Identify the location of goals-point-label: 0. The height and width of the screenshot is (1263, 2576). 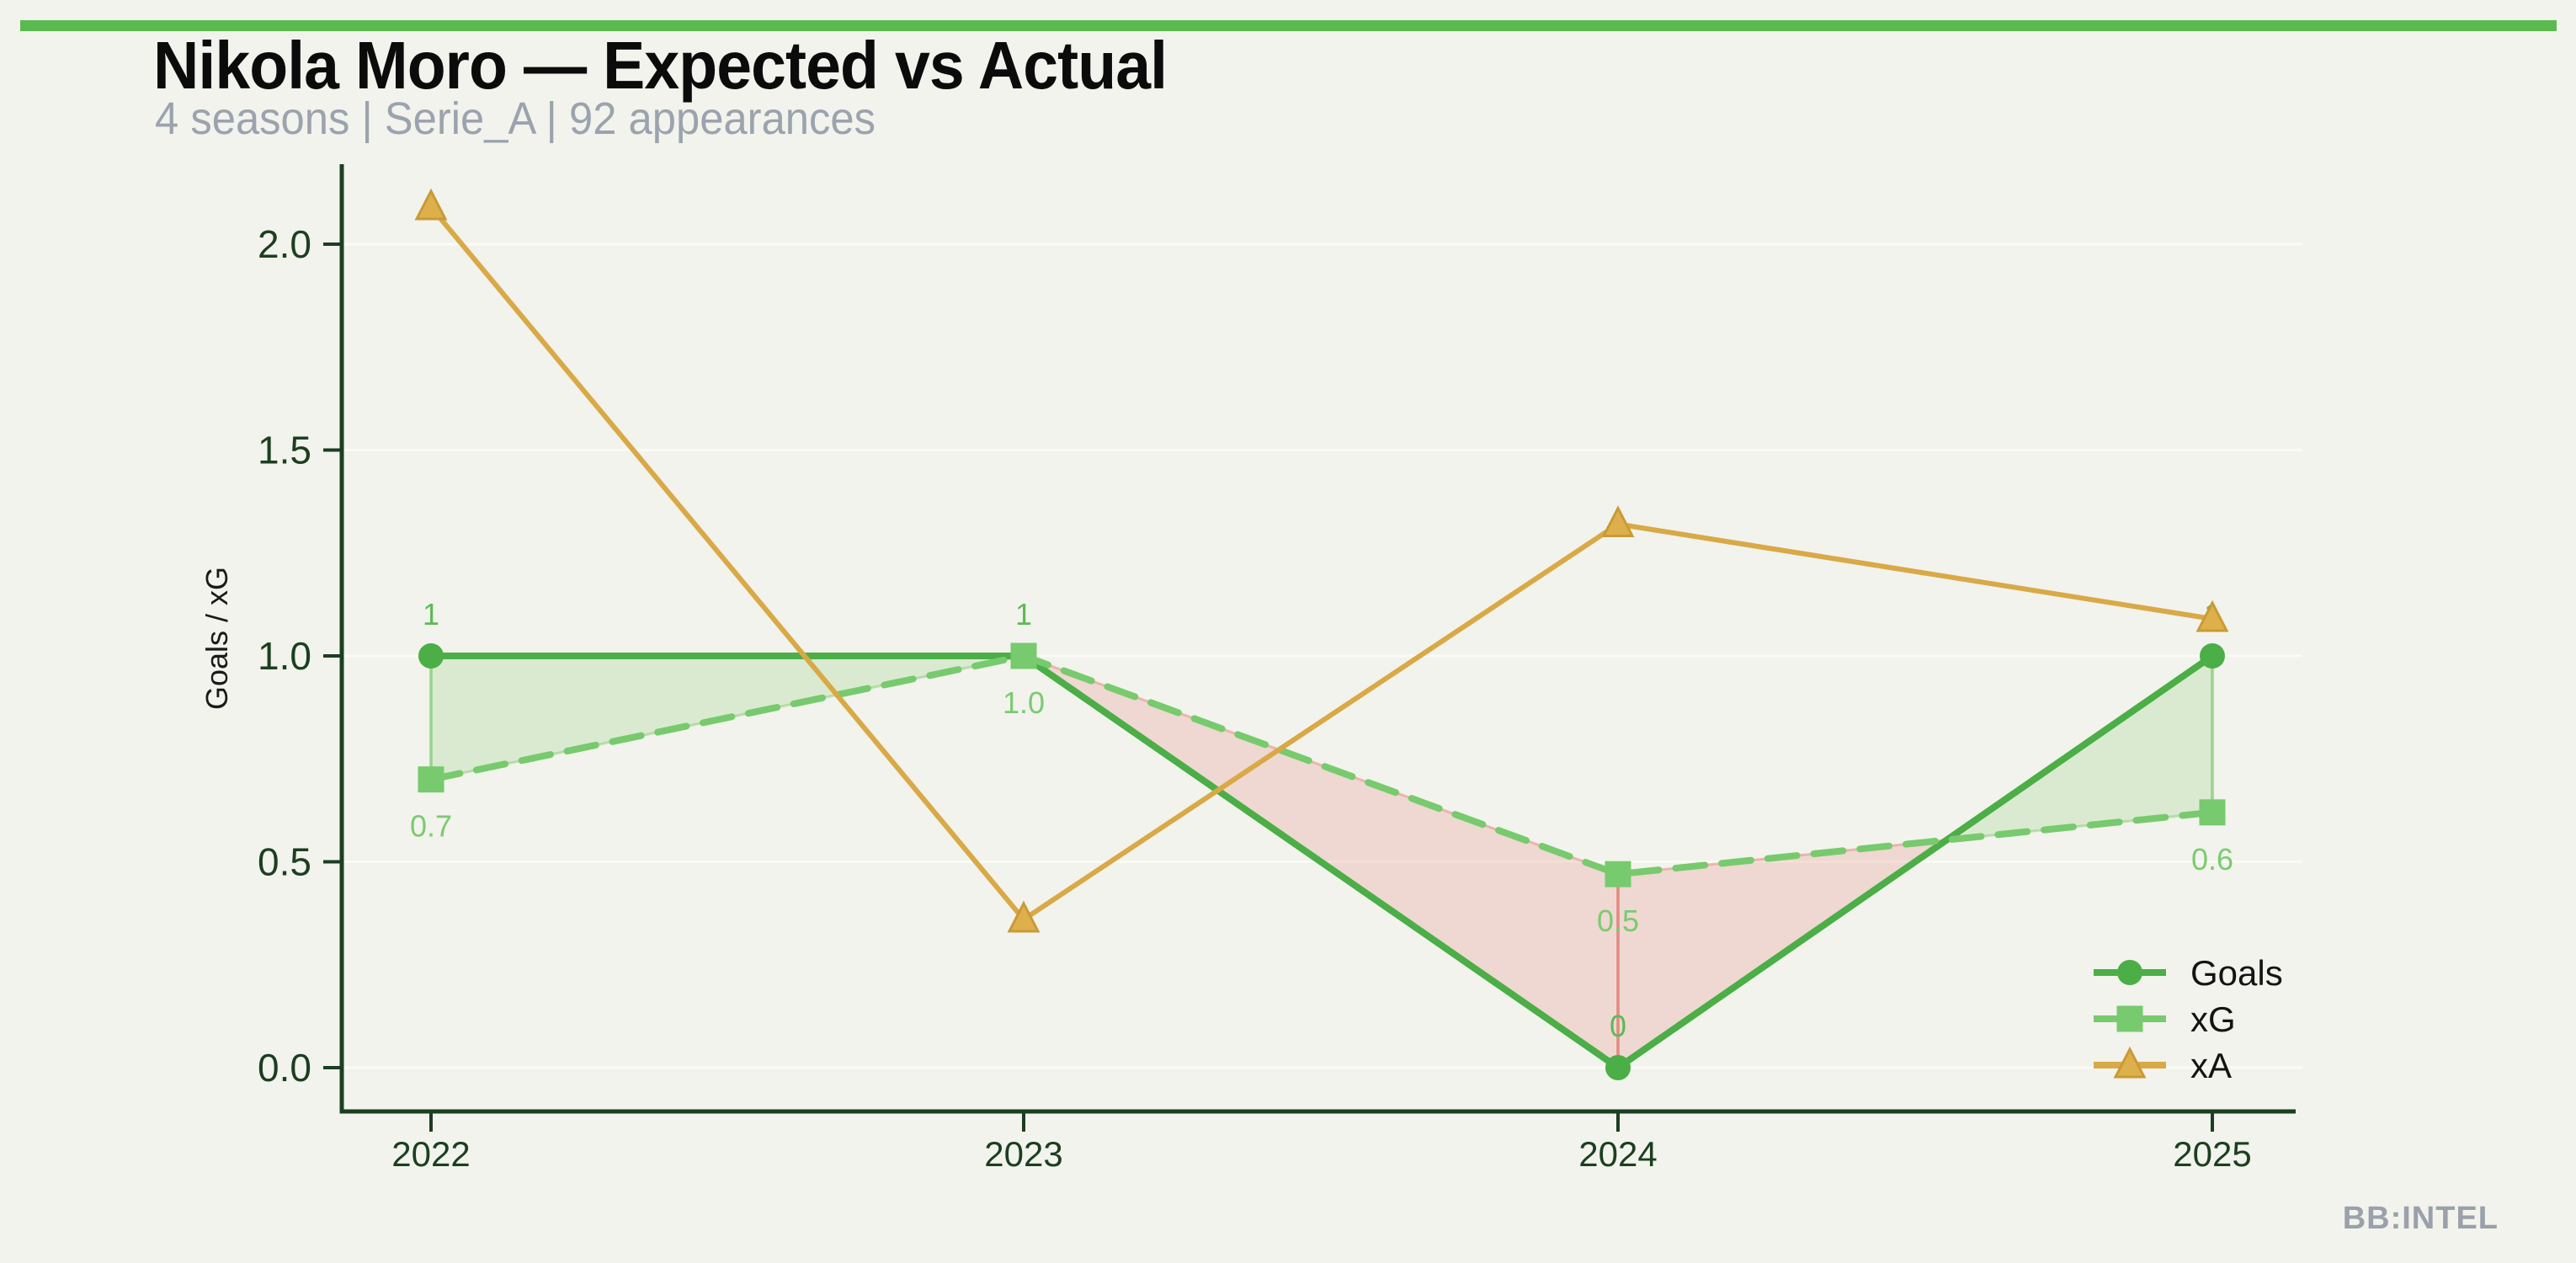
(1618, 1026).